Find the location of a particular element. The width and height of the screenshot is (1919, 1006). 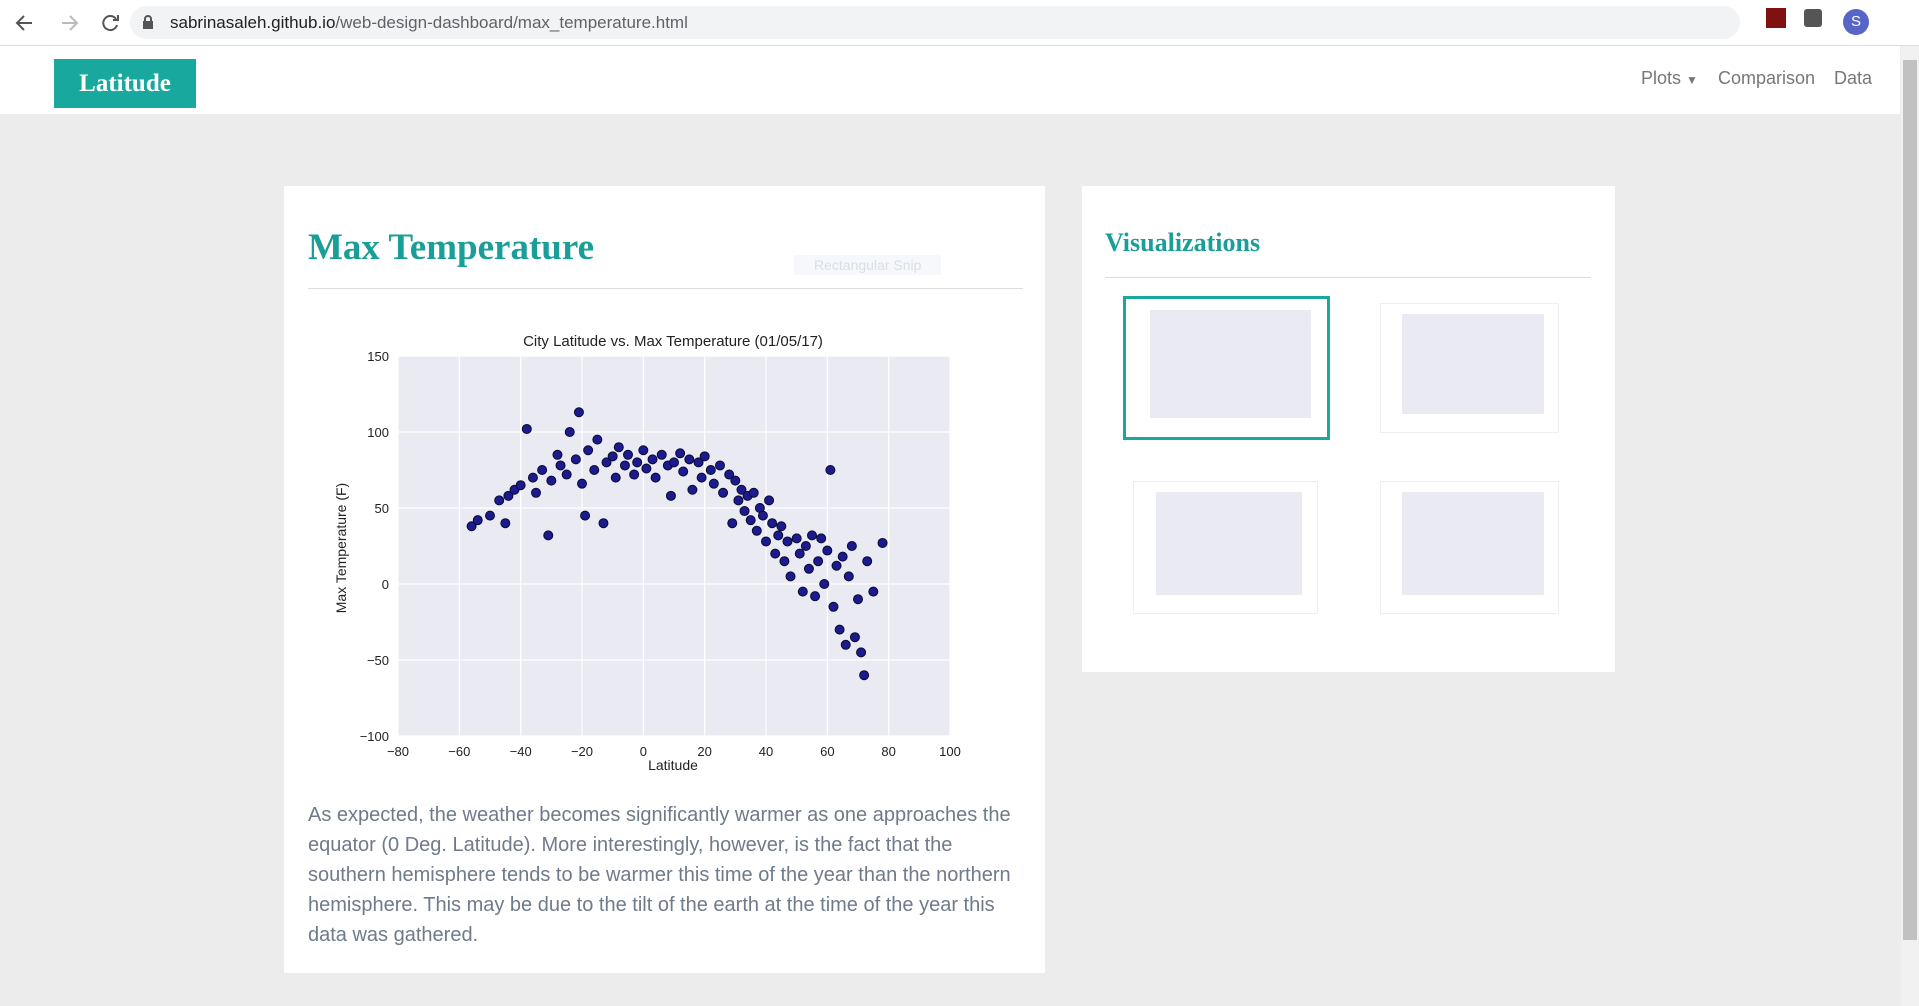

nav-link: Comparison is located at coordinates (1767, 78).